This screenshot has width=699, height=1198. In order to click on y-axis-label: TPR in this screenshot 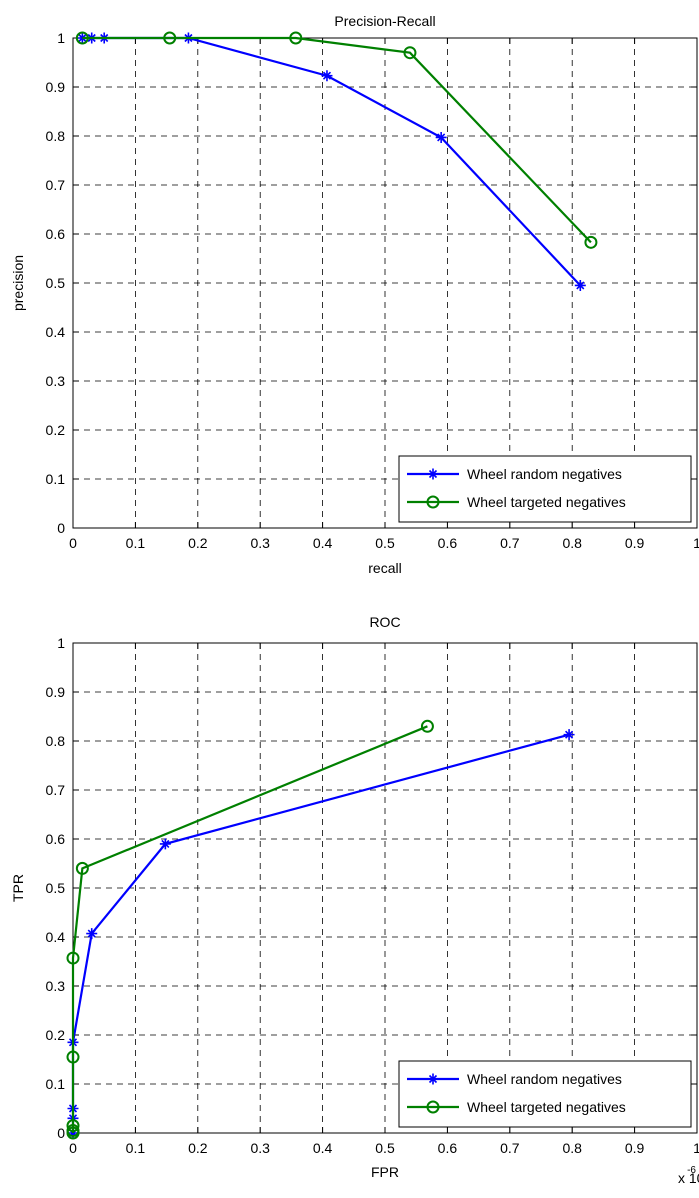, I will do `click(18, 888)`.